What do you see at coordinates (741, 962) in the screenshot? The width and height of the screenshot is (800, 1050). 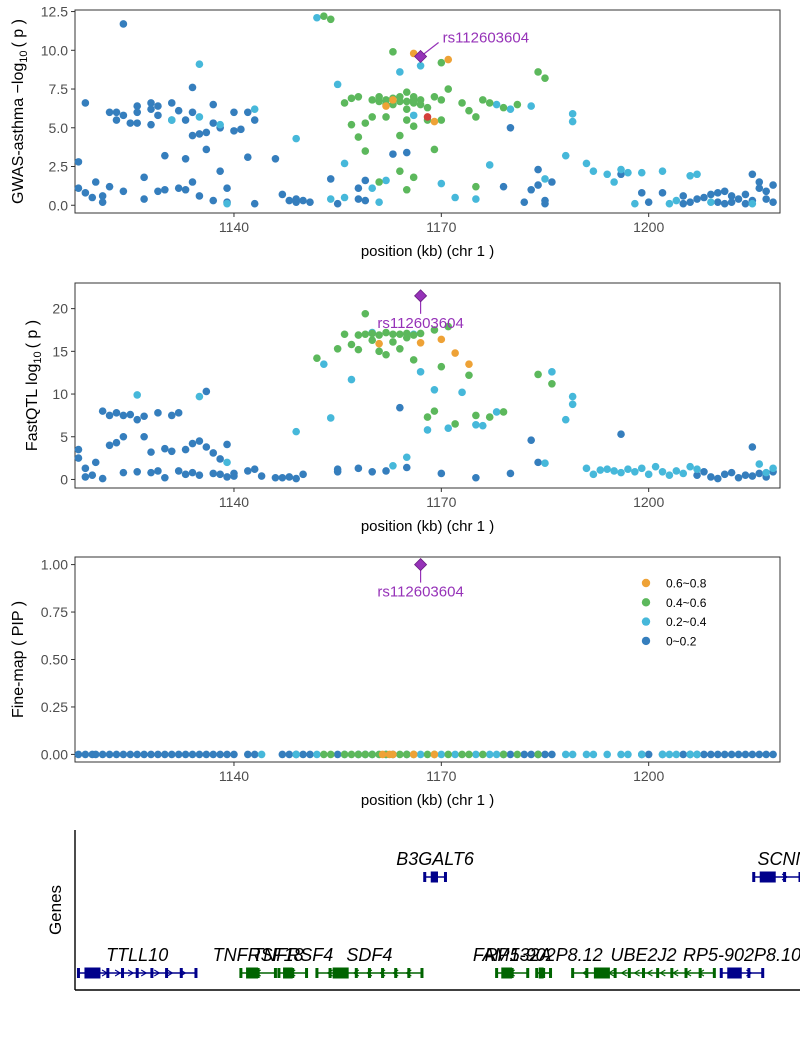 I see `gene-rp5-902p8.10: RP5-902P8.10` at bounding box center [741, 962].